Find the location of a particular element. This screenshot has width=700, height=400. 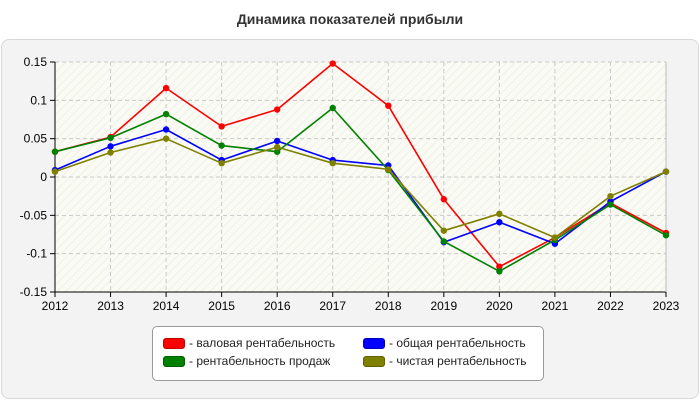

legend-item-total-profitability: - общая рентабельность is located at coordinates (444, 343).